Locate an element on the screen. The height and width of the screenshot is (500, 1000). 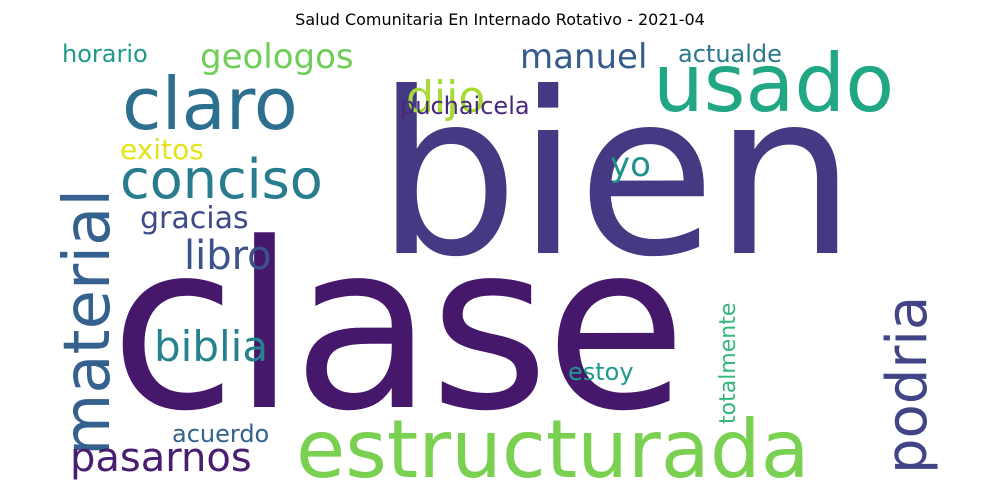
word-puchaicela: puchaicela is located at coordinates (465, 106).